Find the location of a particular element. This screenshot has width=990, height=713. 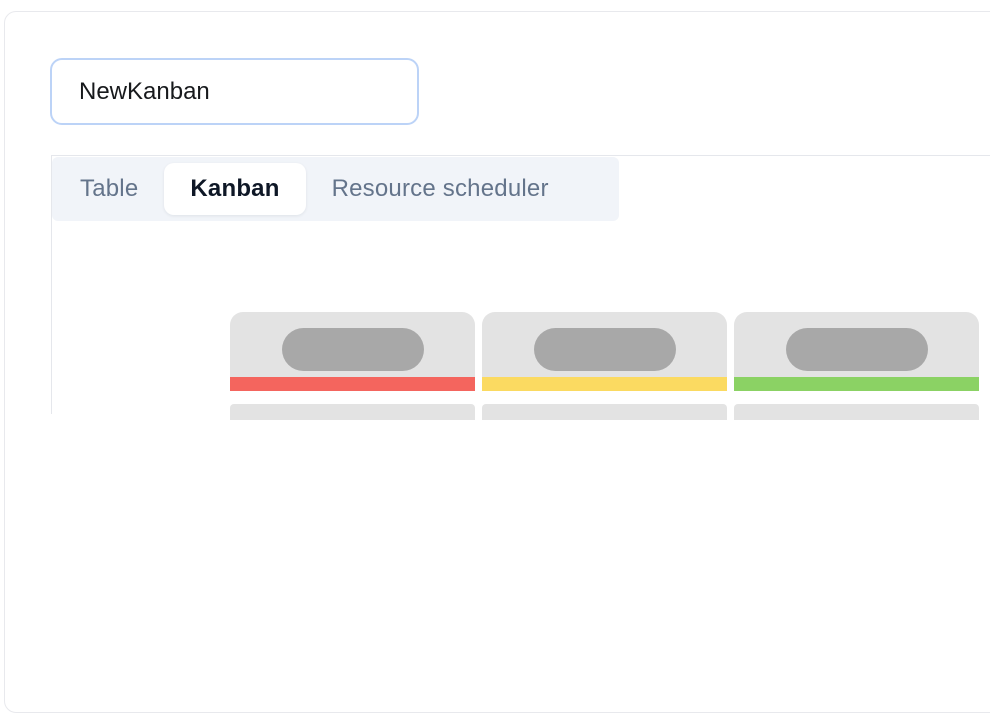

tab-table: Table is located at coordinates (109, 189).